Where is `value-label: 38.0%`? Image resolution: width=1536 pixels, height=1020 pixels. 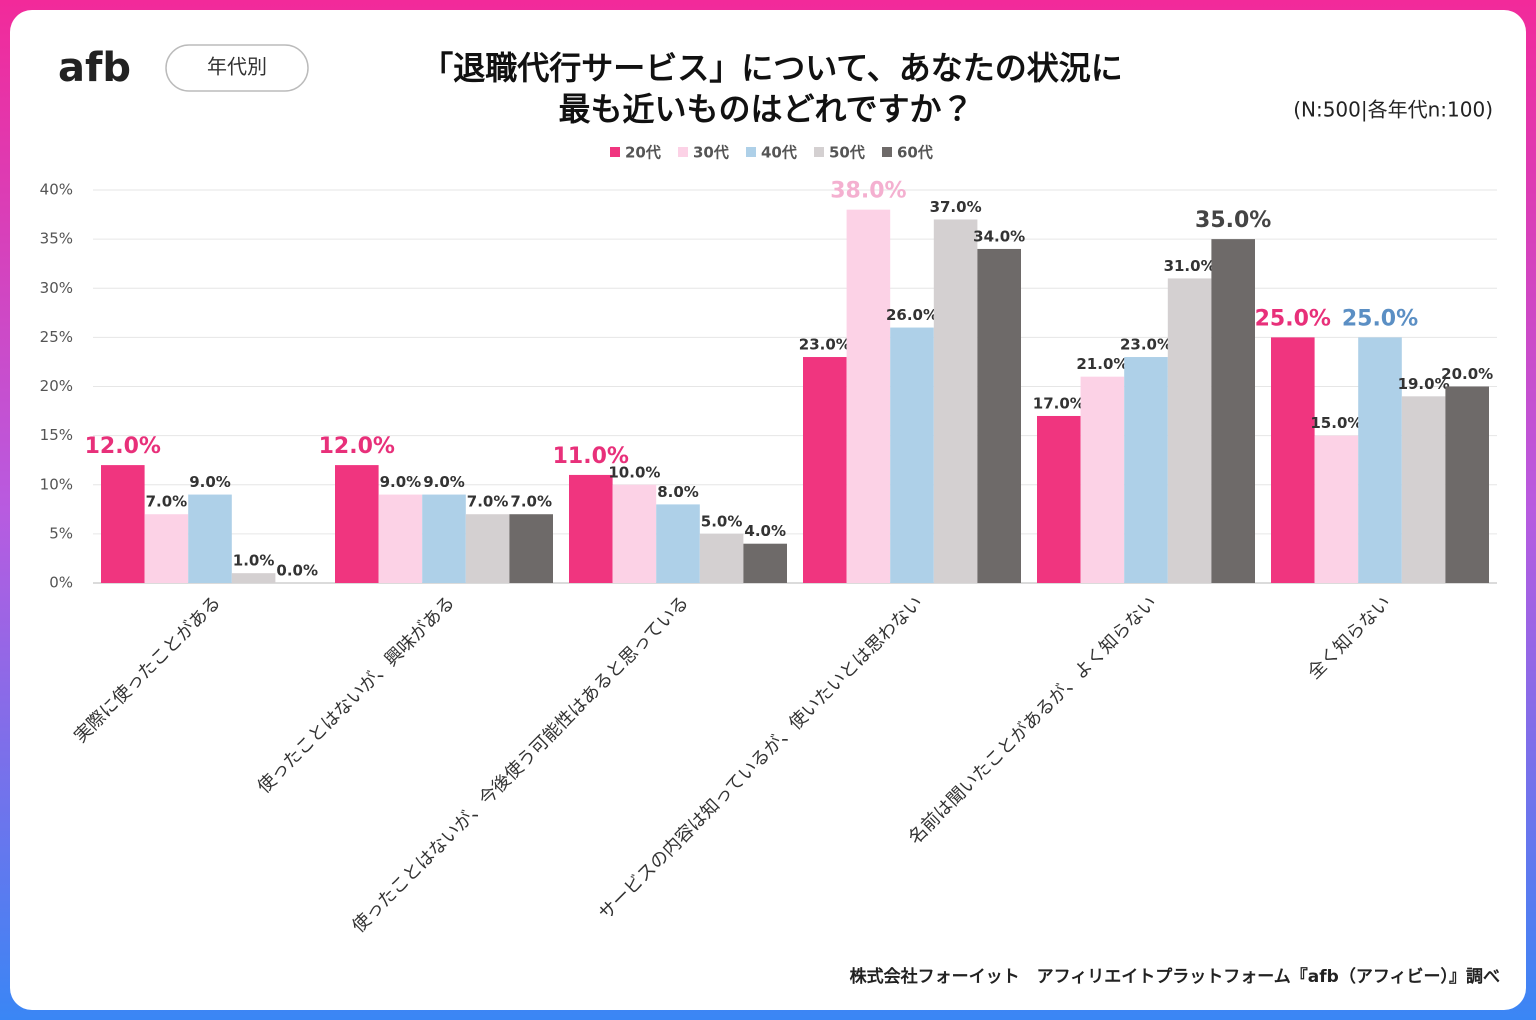
value-label: 38.0% is located at coordinates (868, 191).